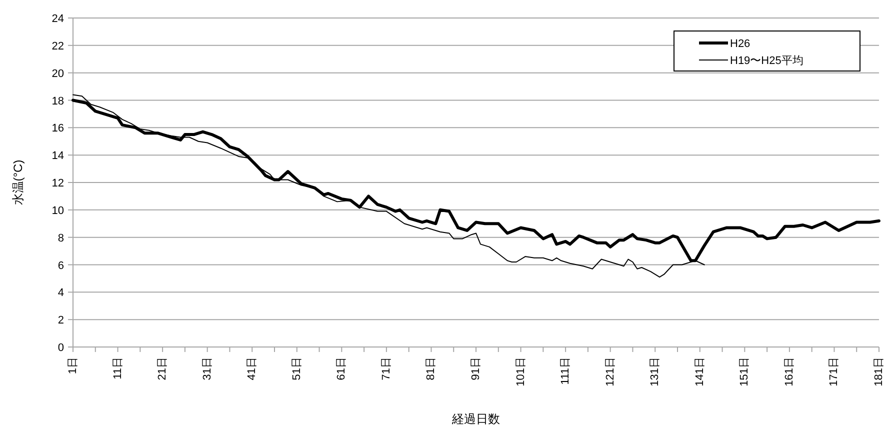 Image resolution: width=885 pixels, height=429 pixels. I want to click on x-tick-label: 141日, so click(700, 371).